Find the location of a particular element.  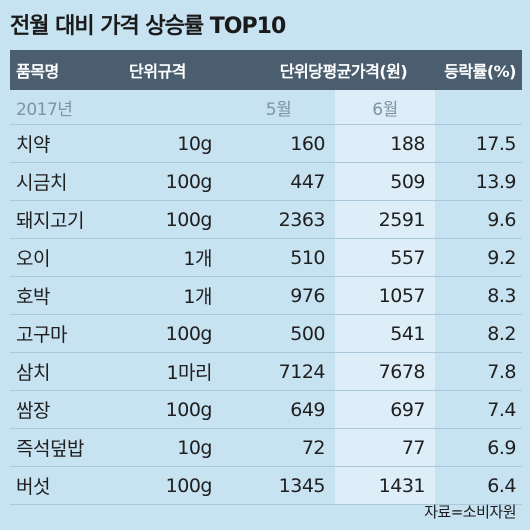

cell-may-price: 7124 is located at coordinates (302, 371).